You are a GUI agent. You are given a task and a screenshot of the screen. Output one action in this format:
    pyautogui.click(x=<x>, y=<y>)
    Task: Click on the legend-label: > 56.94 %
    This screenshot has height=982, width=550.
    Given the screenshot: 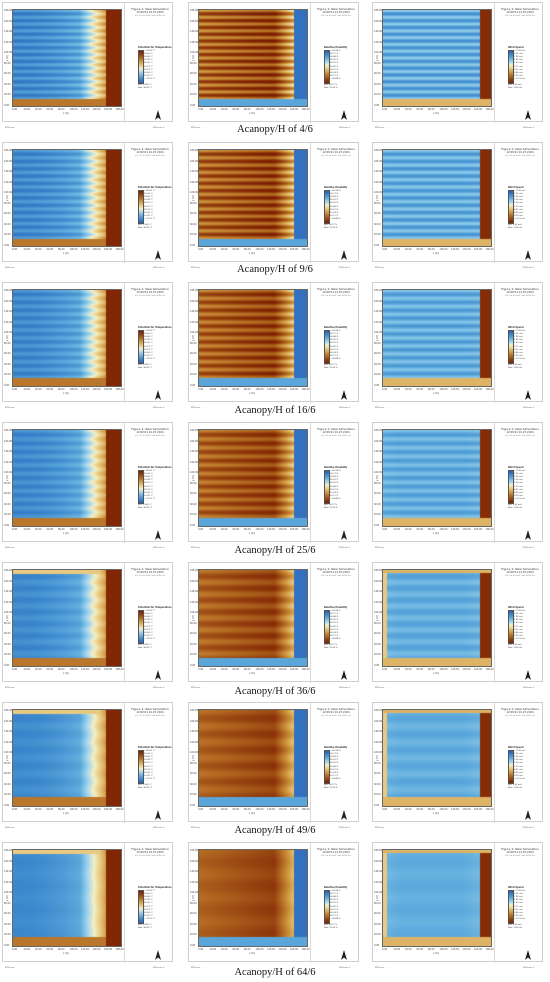 What is the action you would take?
    pyautogui.click(x=335, y=51)
    